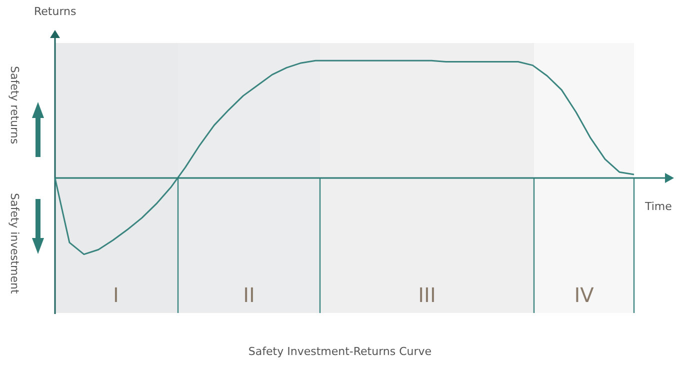 The width and height of the screenshot is (680, 382). Describe the element at coordinates (116, 295) in the screenshot. I see `text: I` at that location.